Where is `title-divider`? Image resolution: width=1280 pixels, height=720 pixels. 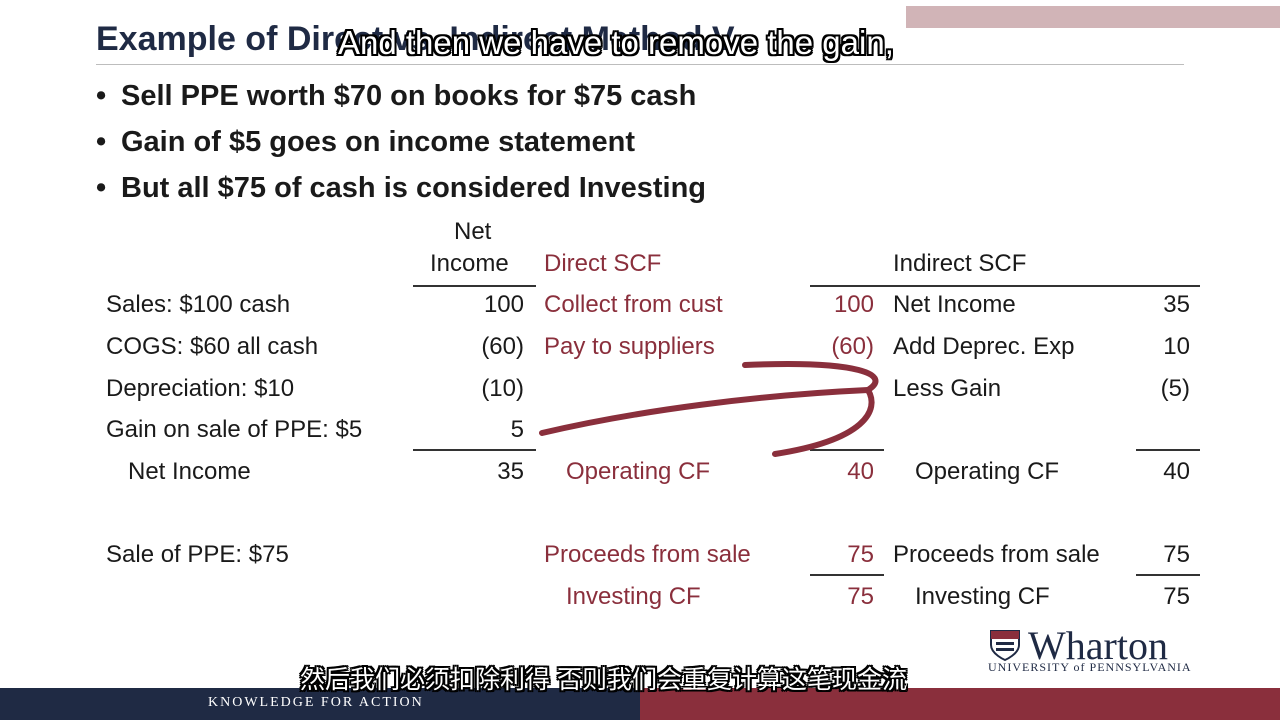 title-divider is located at coordinates (640, 64).